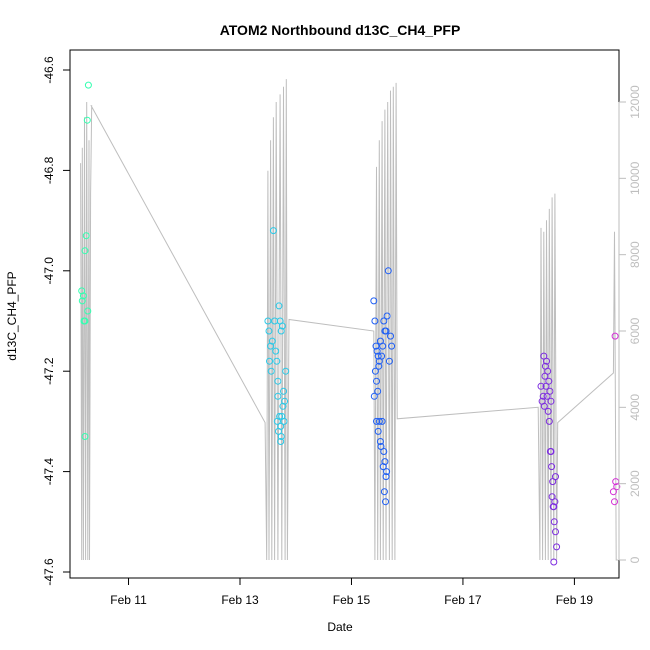 This screenshot has height=650, width=650. What do you see at coordinates (49, 371) in the screenshot?
I see `y-tick-label: -47.2` at bounding box center [49, 371].